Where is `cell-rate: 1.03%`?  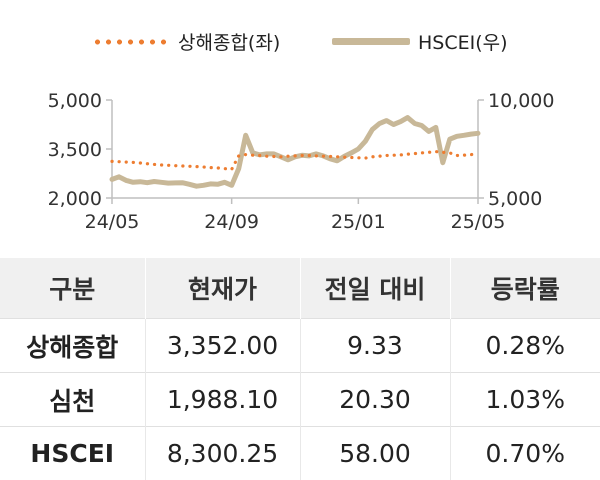
cell-rate: 1.03% is located at coordinates (524, 399).